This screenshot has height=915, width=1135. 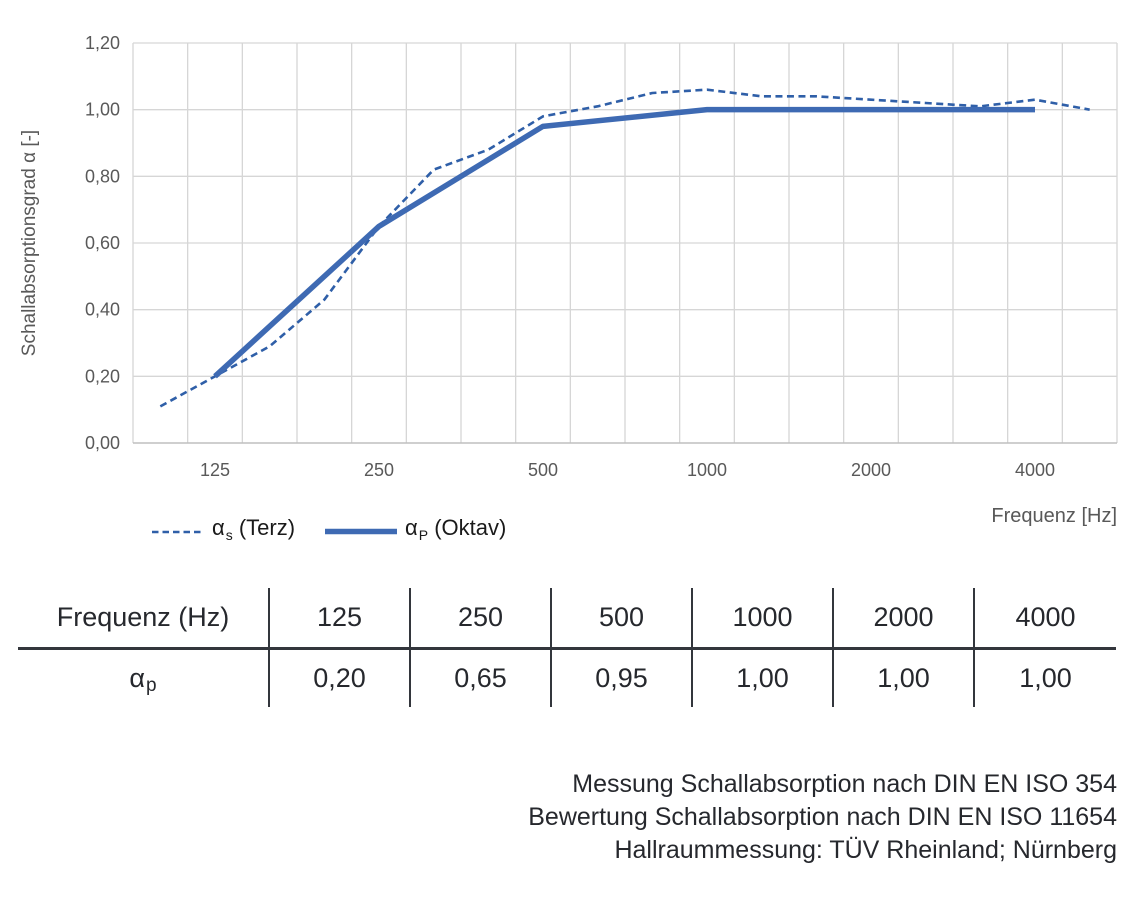 What do you see at coordinates (102, 443) in the screenshot?
I see `y-tick-label: 0,00` at bounding box center [102, 443].